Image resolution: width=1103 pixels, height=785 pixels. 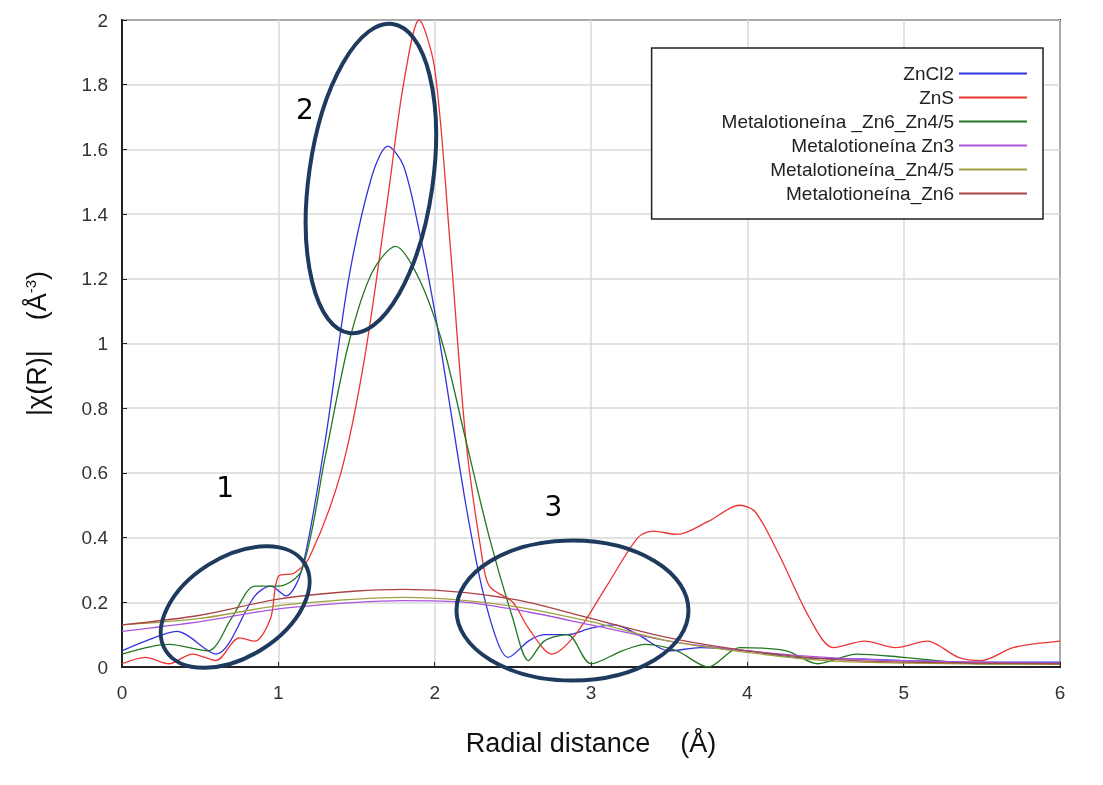 I want to click on x-tick-label: 2, so click(x=434, y=692).